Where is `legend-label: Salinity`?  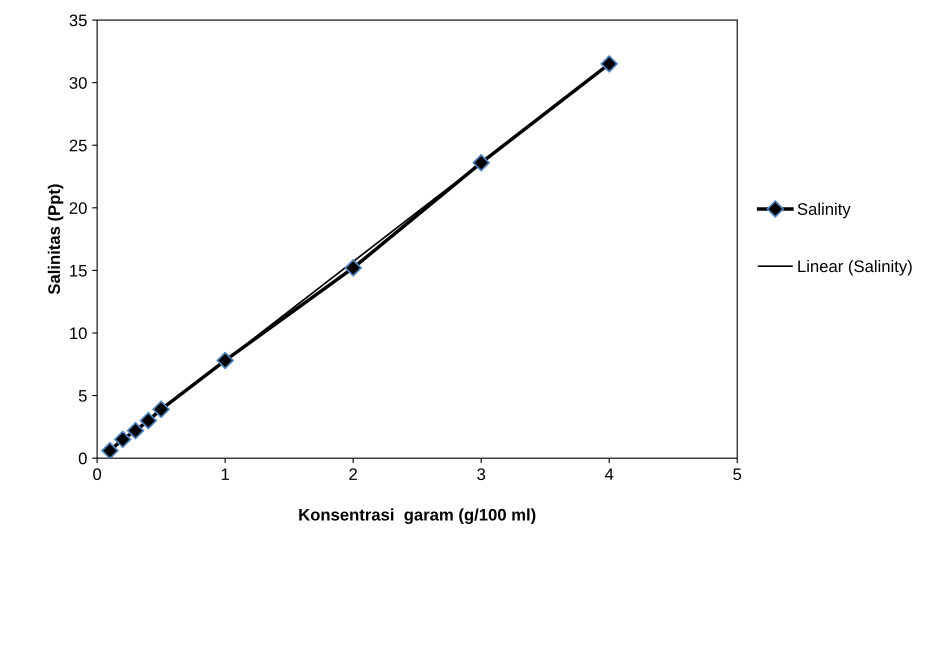 legend-label: Salinity is located at coordinates (824, 210).